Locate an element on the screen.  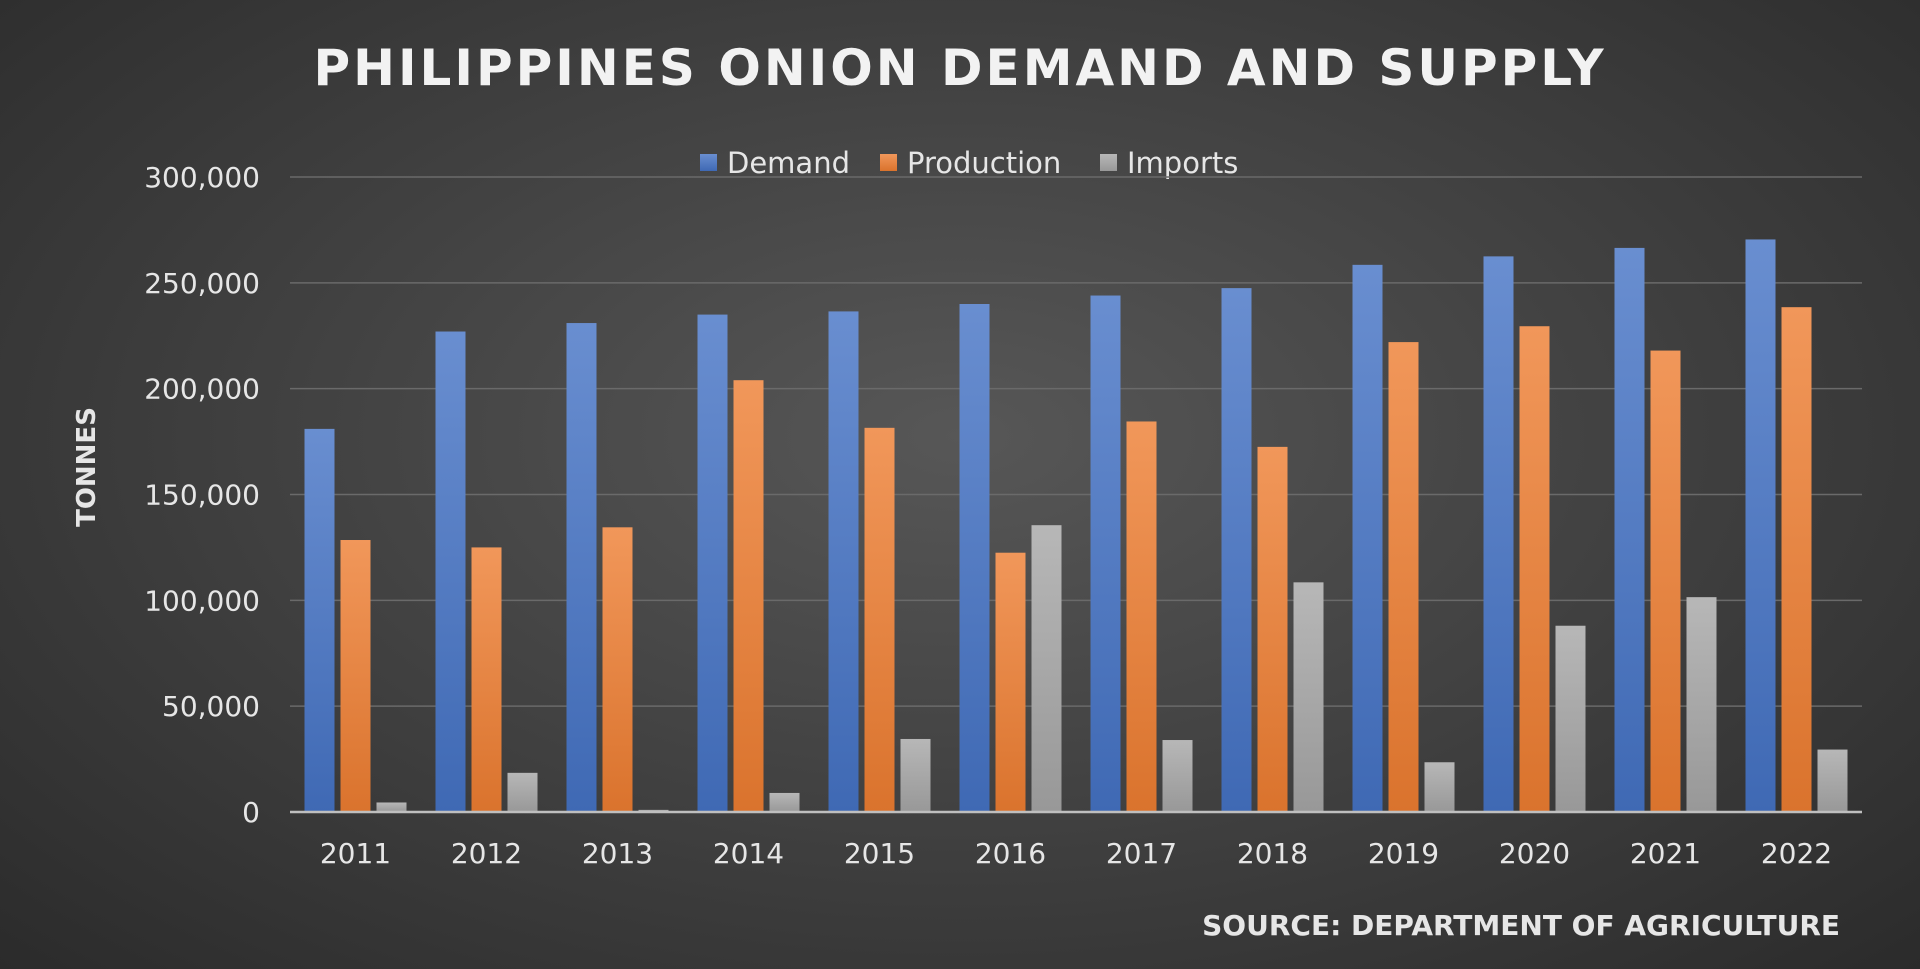
bar-production-2017 is located at coordinates (1141, 616).